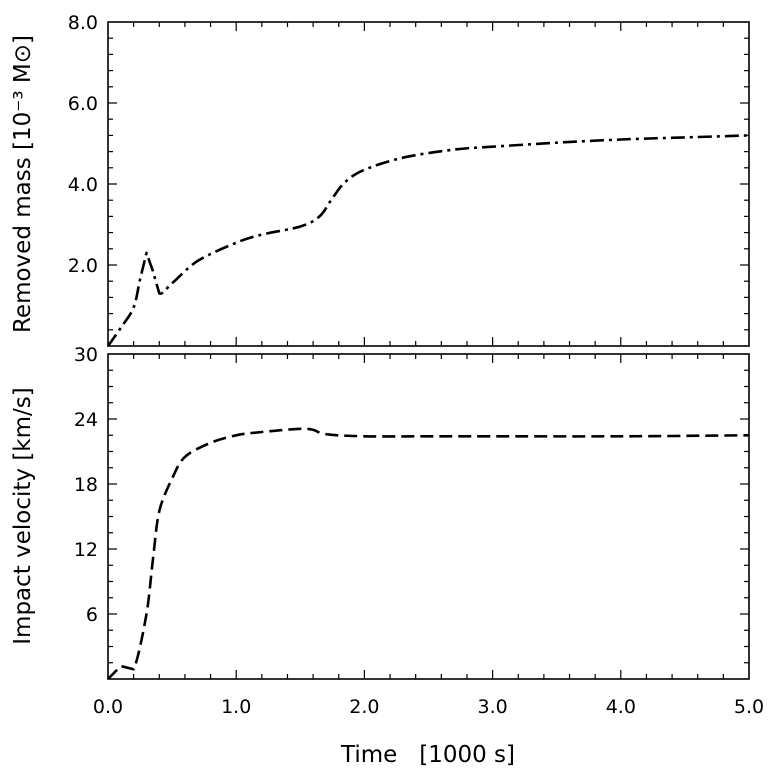  What do you see at coordinates (108, 707) in the screenshot?
I see `x-tick-label: 0.0` at bounding box center [108, 707].